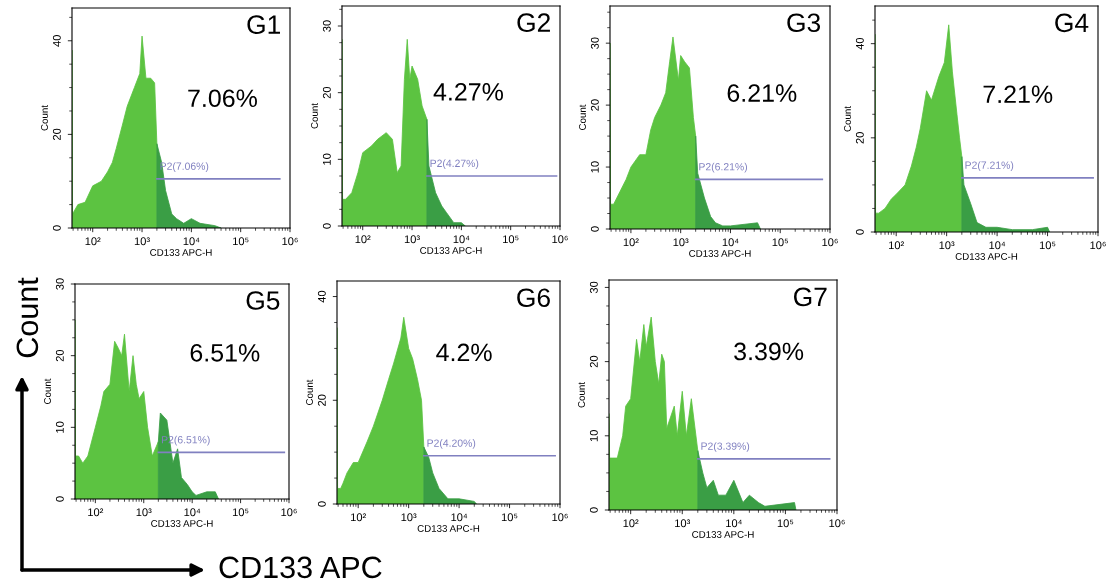 The height and width of the screenshot is (588, 1115). Describe the element at coordinates (769, 351) in the screenshot. I see `annotation: 3.39%` at that location.